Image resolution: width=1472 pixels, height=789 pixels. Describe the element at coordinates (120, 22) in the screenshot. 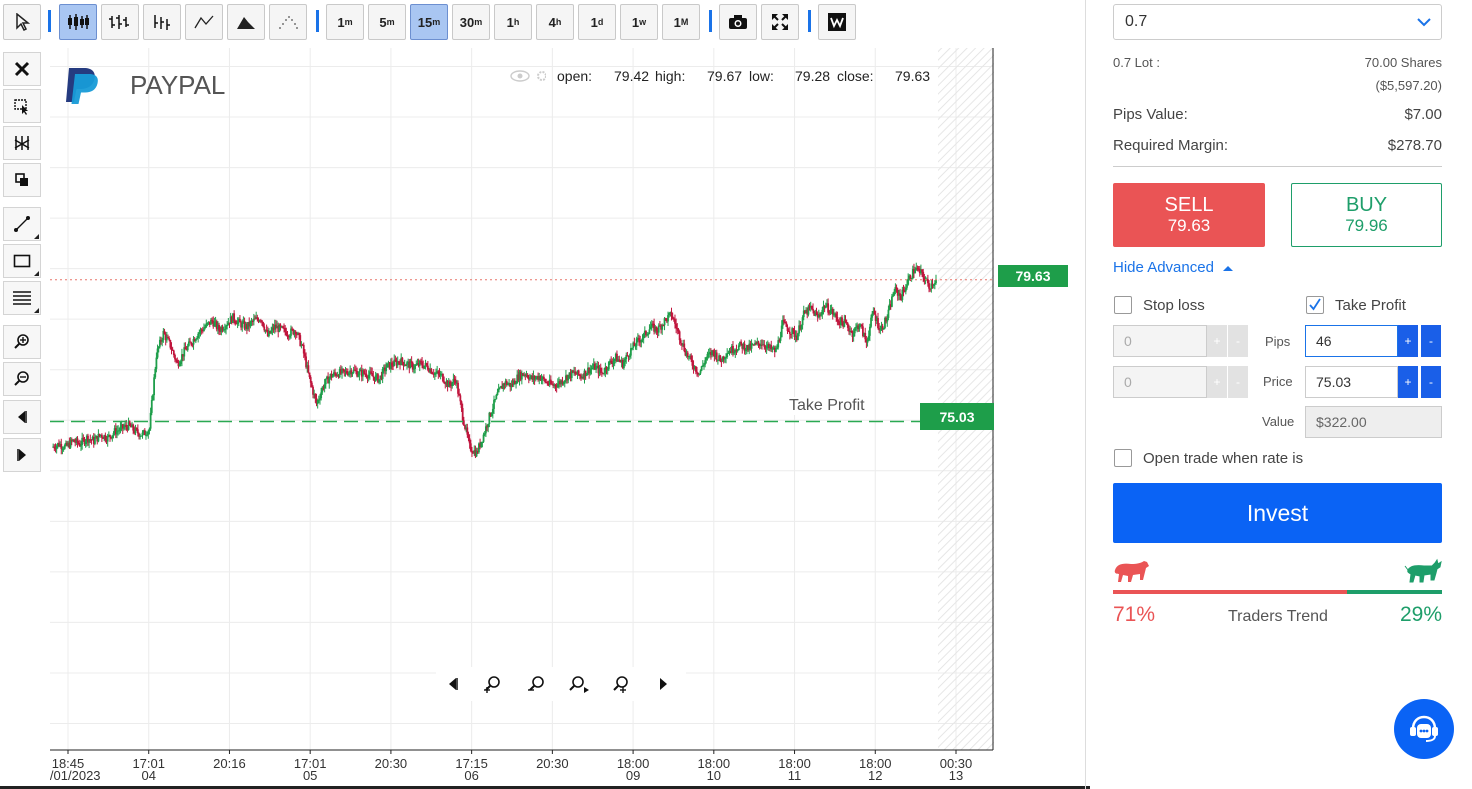

I see `bars-chart-button` at that location.